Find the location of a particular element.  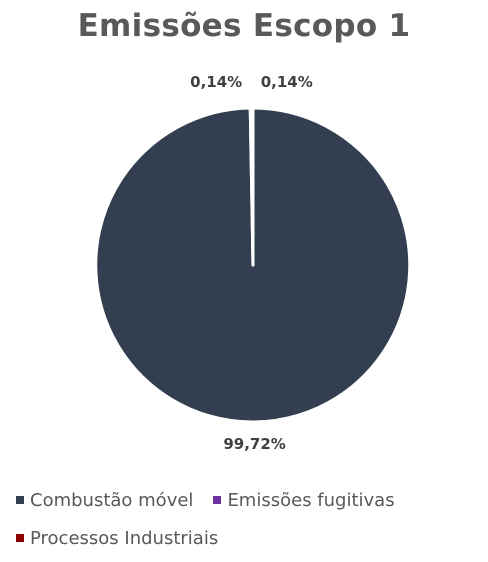

legend-row-1: Combustão móvel Emissões fugitivas is located at coordinates (248, 500).